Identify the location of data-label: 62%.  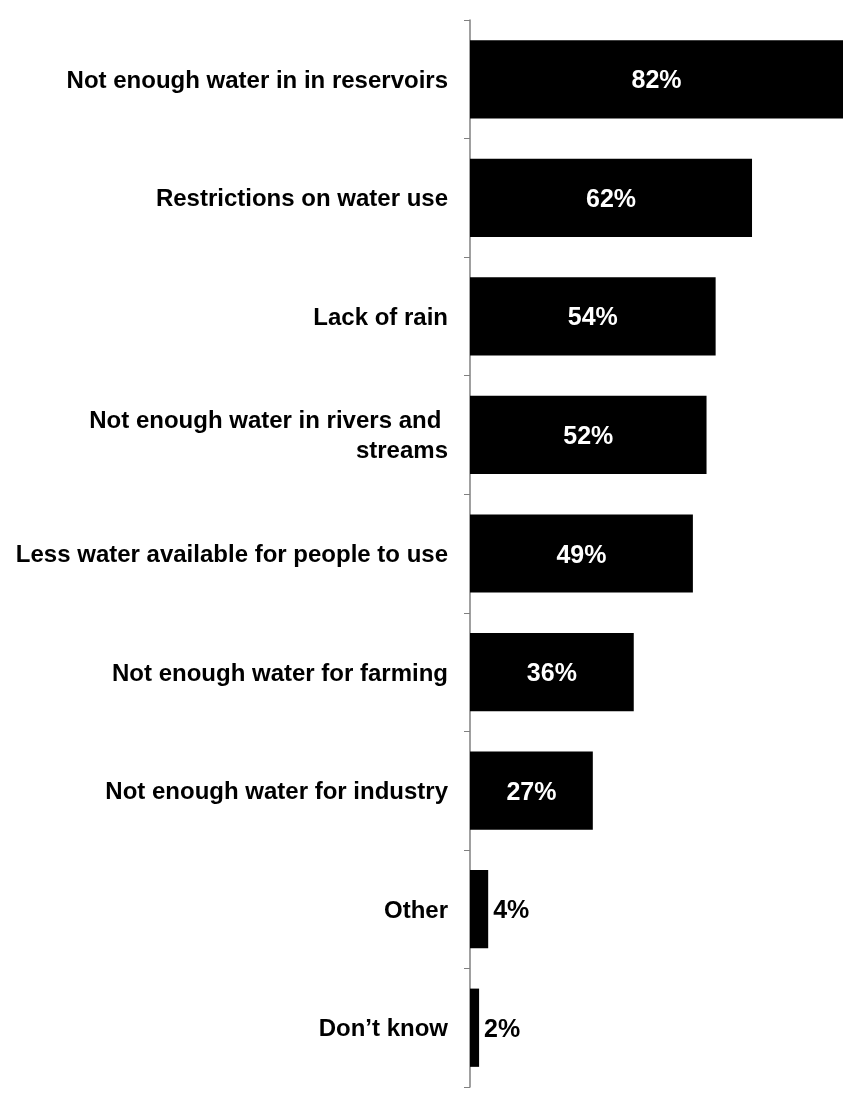
(611, 197).